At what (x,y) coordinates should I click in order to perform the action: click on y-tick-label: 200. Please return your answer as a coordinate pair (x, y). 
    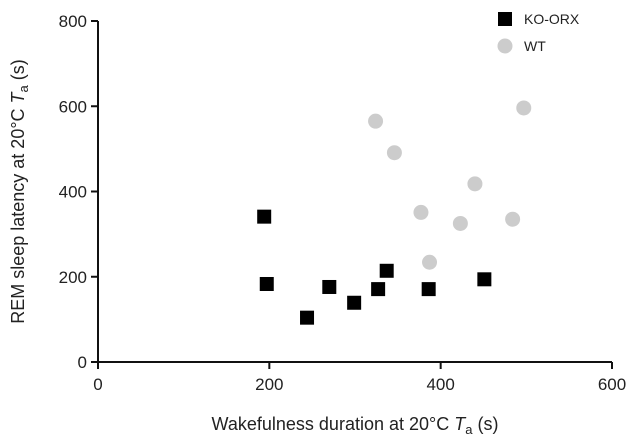
    Looking at the image, I should click on (73, 277).